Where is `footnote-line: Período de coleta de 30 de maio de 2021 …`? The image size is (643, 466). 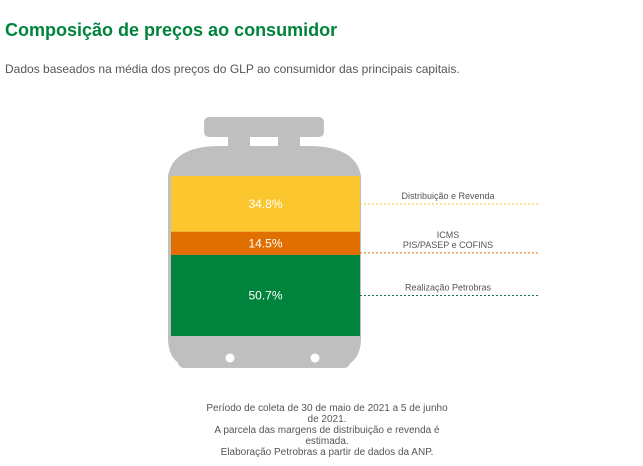
footnote-line: Período de coleta de 30 de maio de 2021 … is located at coordinates (327, 414).